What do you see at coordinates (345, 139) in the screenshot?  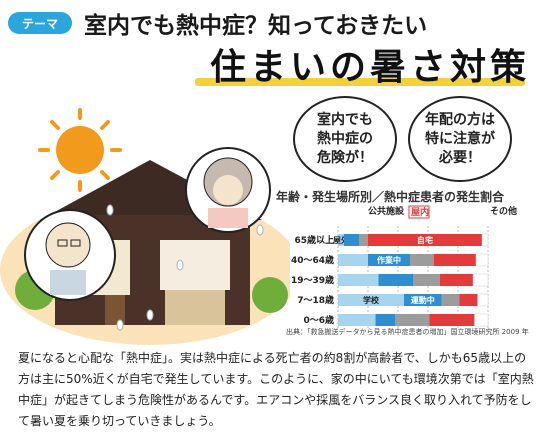 I see `speech-bubble-left: 室内でも 熱中症の 危険が！` at bounding box center [345, 139].